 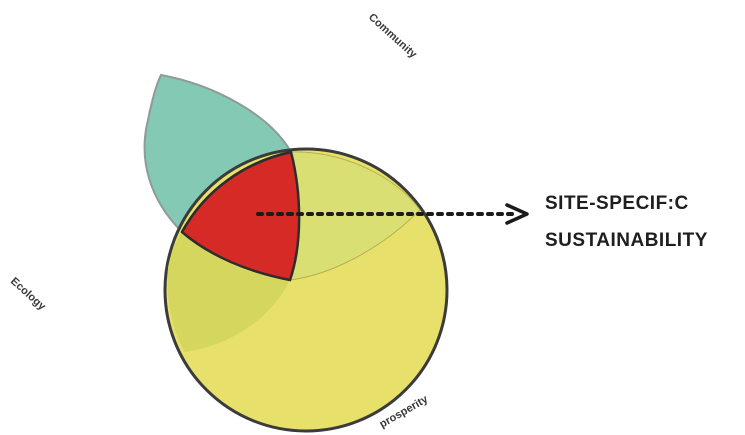 I want to click on callout-line-1: SITE-SPECIF:C, so click(x=617, y=203).